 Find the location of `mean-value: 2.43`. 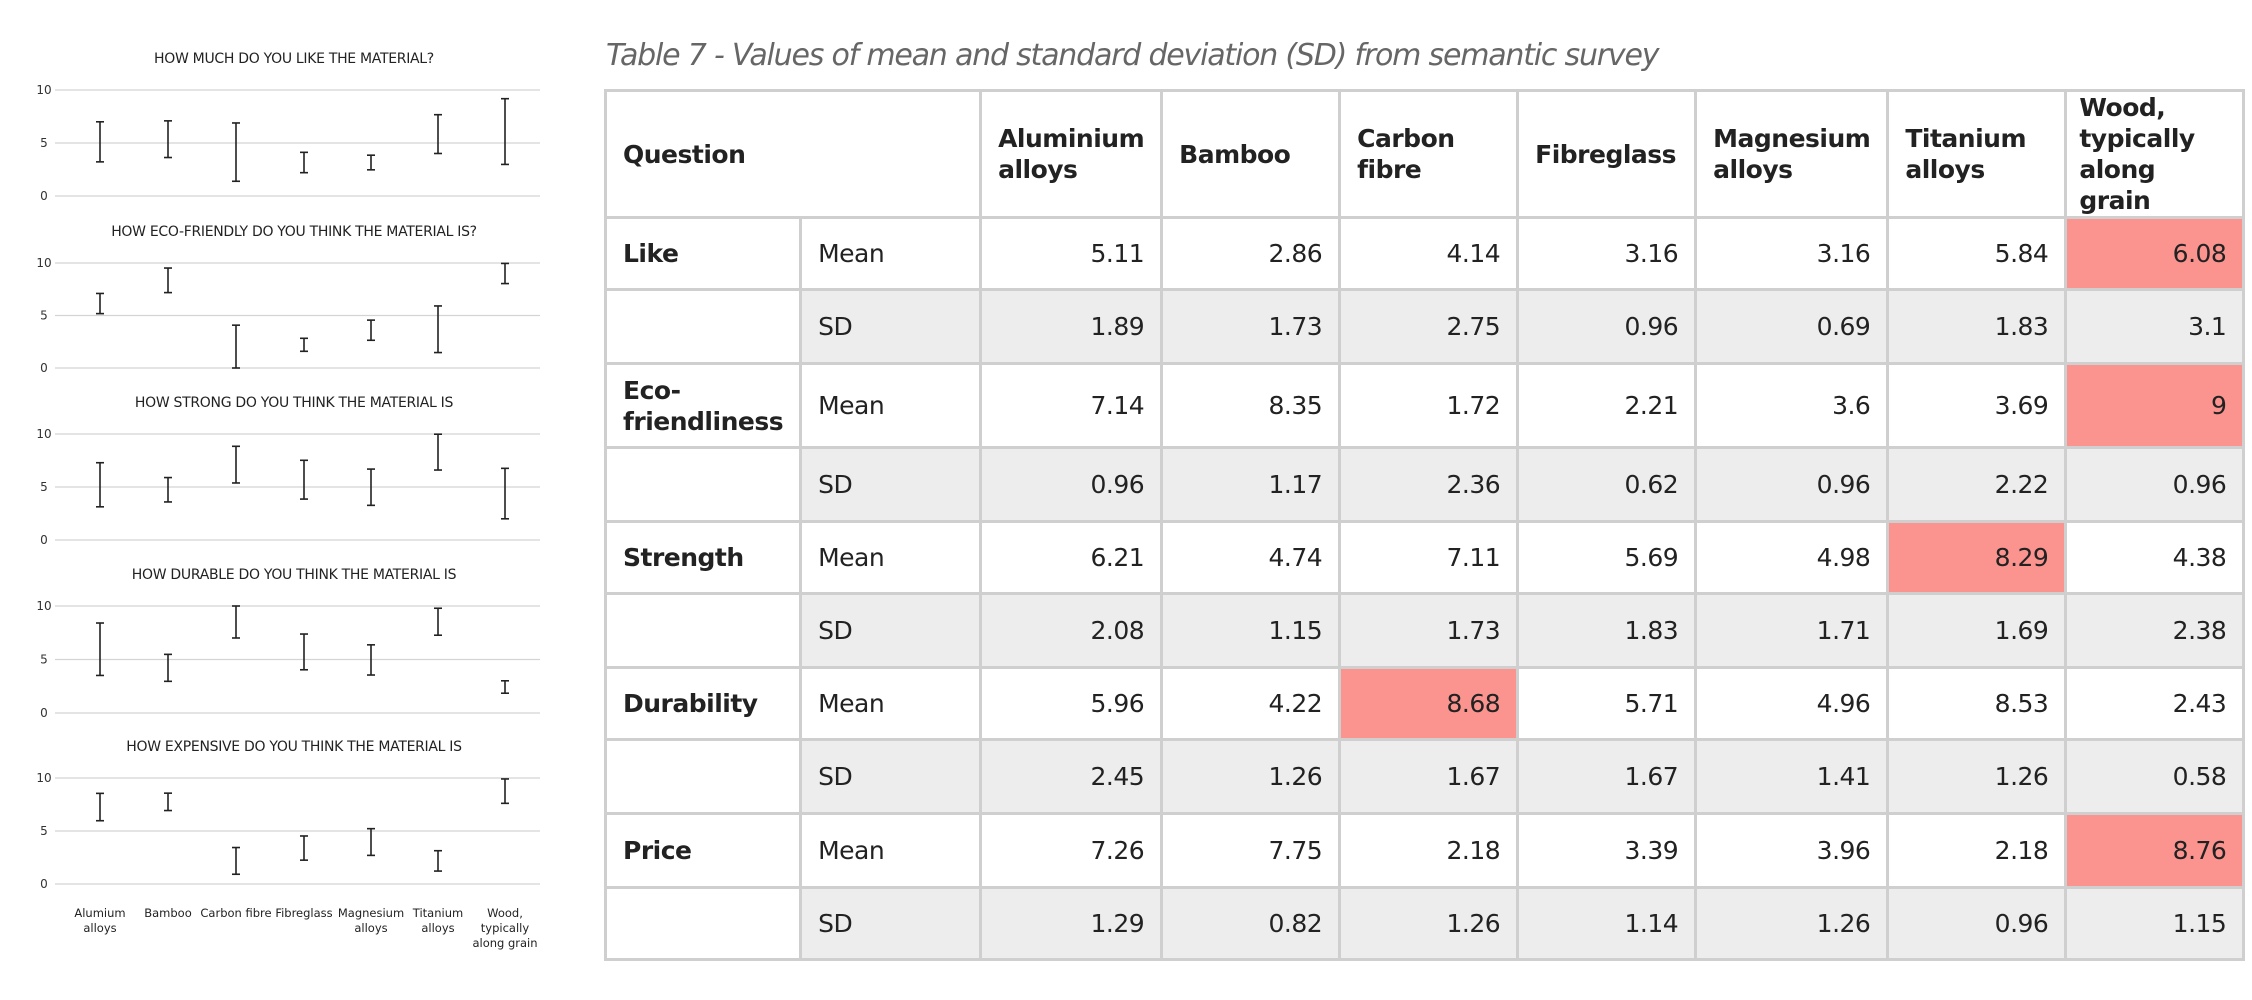

mean-value: 2.43 is located at coordinates (2155, 703).